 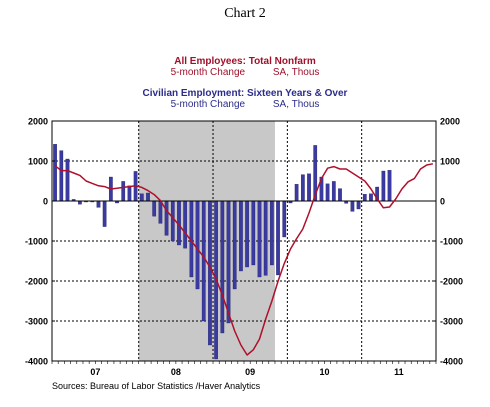 What do you see at coordinates (451, 242) in the screenshot?
I see `y-tick-label-right: -1000` at bounding box center [451, 242].